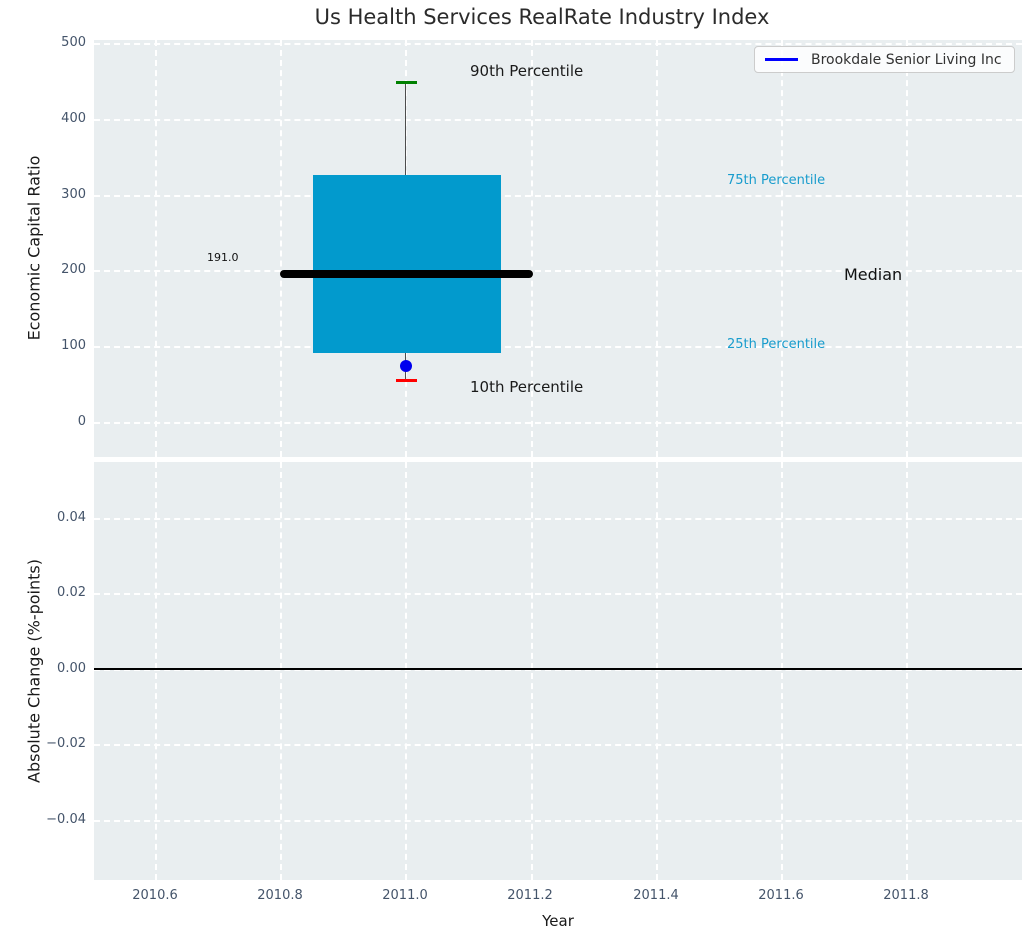  I want to click on boxplot-box, so click(407, 264).